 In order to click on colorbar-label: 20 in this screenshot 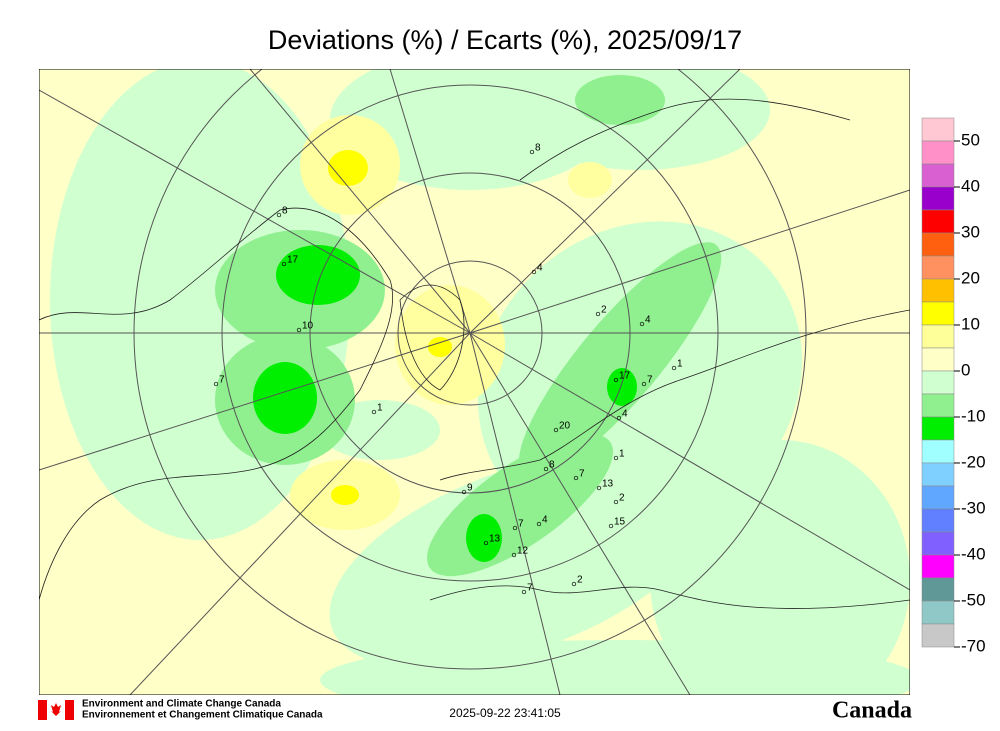, I will do `click(970, 277)`.